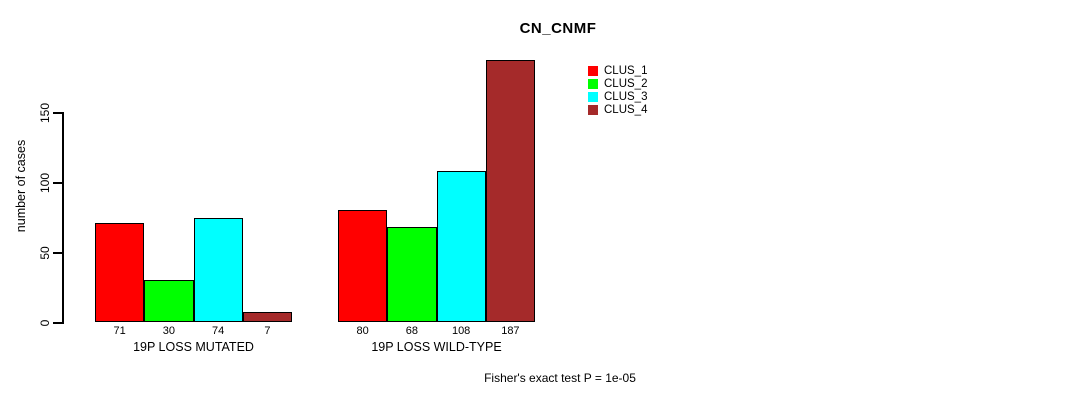 The width and height of the screenshot is (1090, 400). Describe the element at coordinates (267, 331) in the screenshot. I see `bar-value-label: 7` at that location.